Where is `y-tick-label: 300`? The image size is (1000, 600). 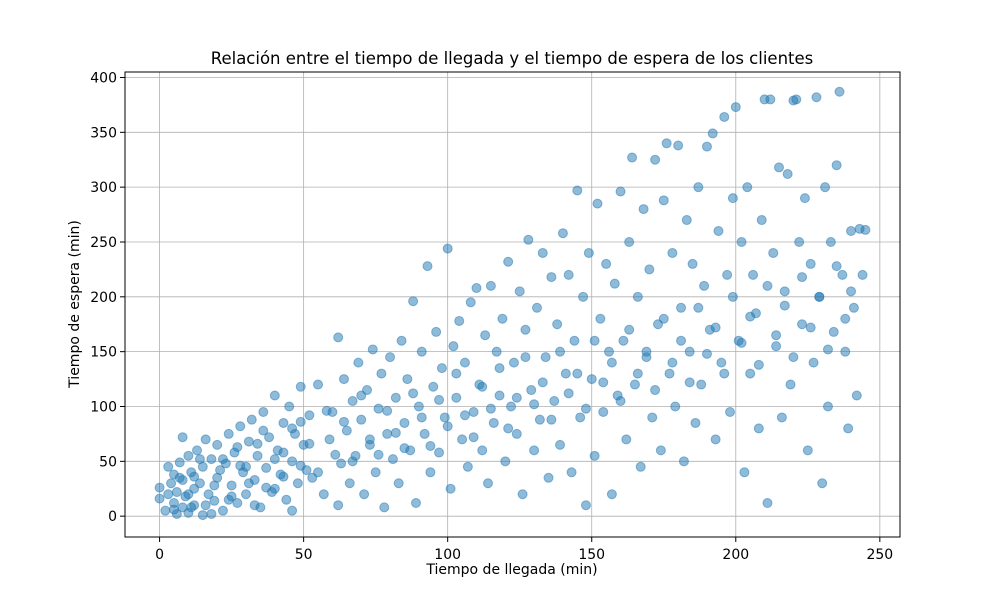 y-tick-label: 300 is located at coordinates (103, 188).